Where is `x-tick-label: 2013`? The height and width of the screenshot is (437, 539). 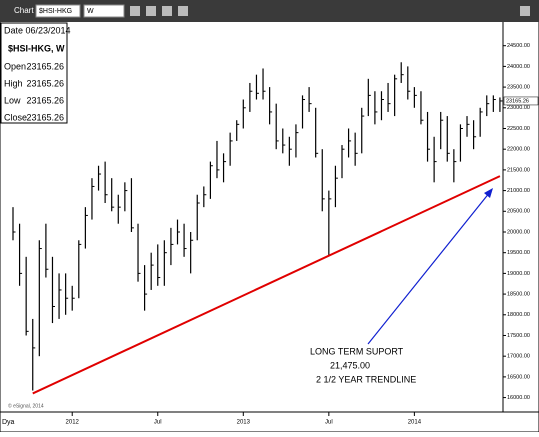
x-tick-label: 2013 is located at coordinates (244, 423).